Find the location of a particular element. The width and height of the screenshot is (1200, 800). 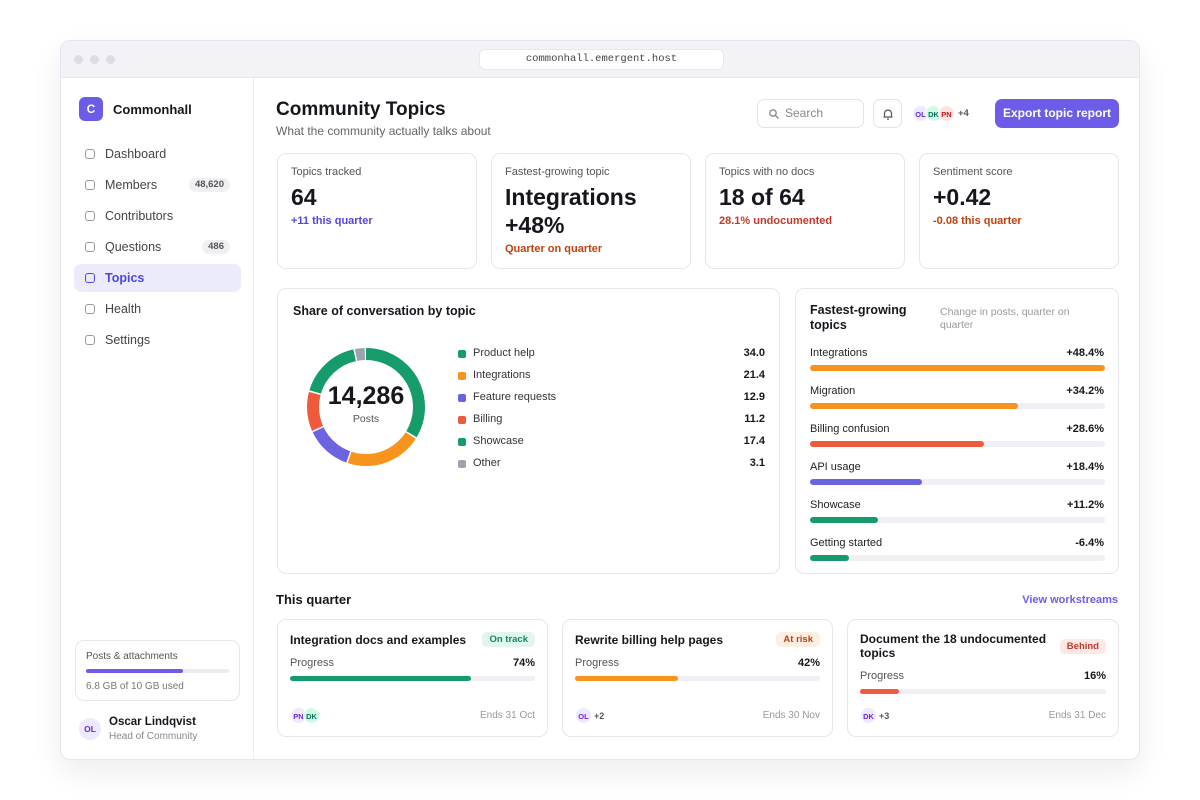

url-bar: commonhall.emergent.host is located at coordinates (601, 59).